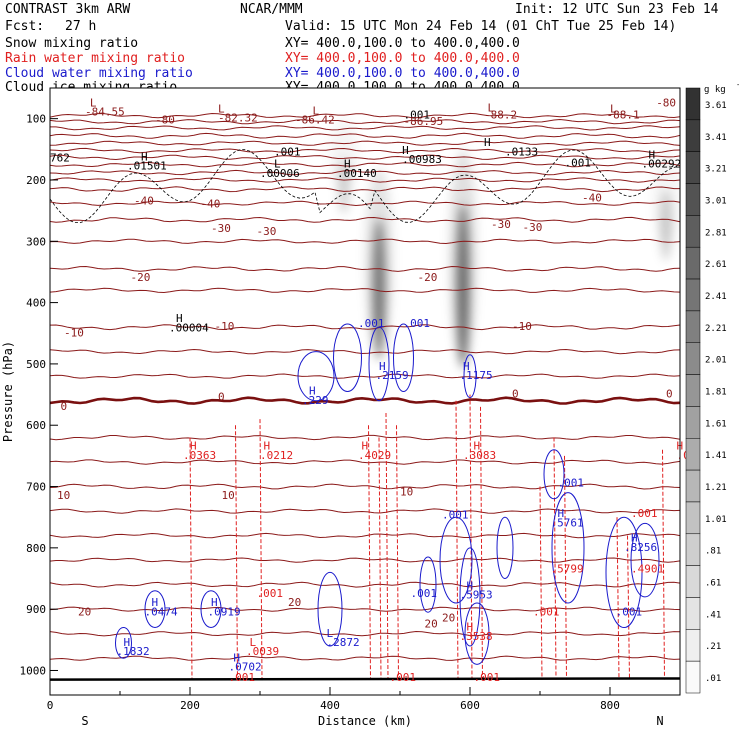  What do you see at coordinates (716, 456) in the screenshot?
I see `colorbar-label: 1.41` at bounding box center [716, 456].